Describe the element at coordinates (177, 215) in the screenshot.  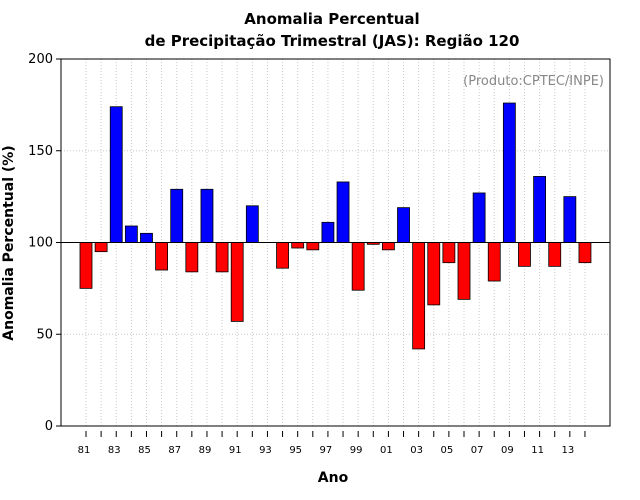
I see `bar-1987` at that location.